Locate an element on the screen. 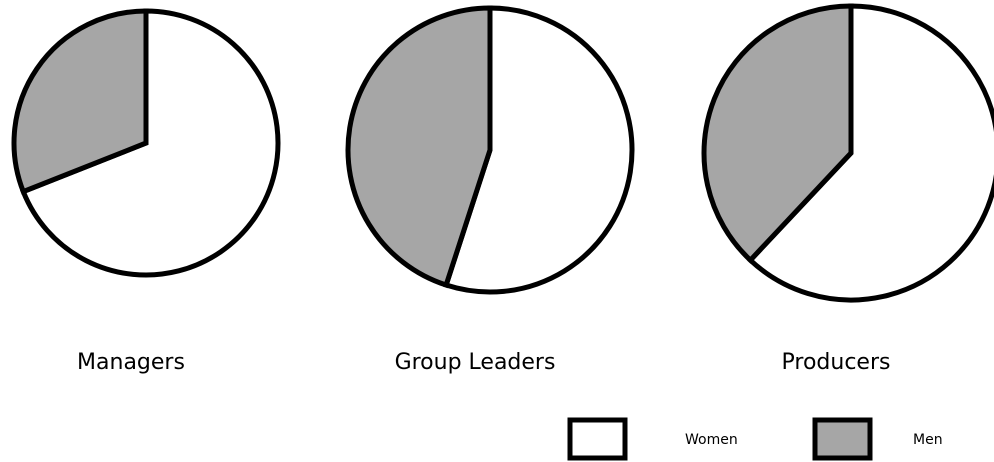 This screenshot has height=462, width=994. chart-title: Group Leaders is located at coordinates (475, 362).